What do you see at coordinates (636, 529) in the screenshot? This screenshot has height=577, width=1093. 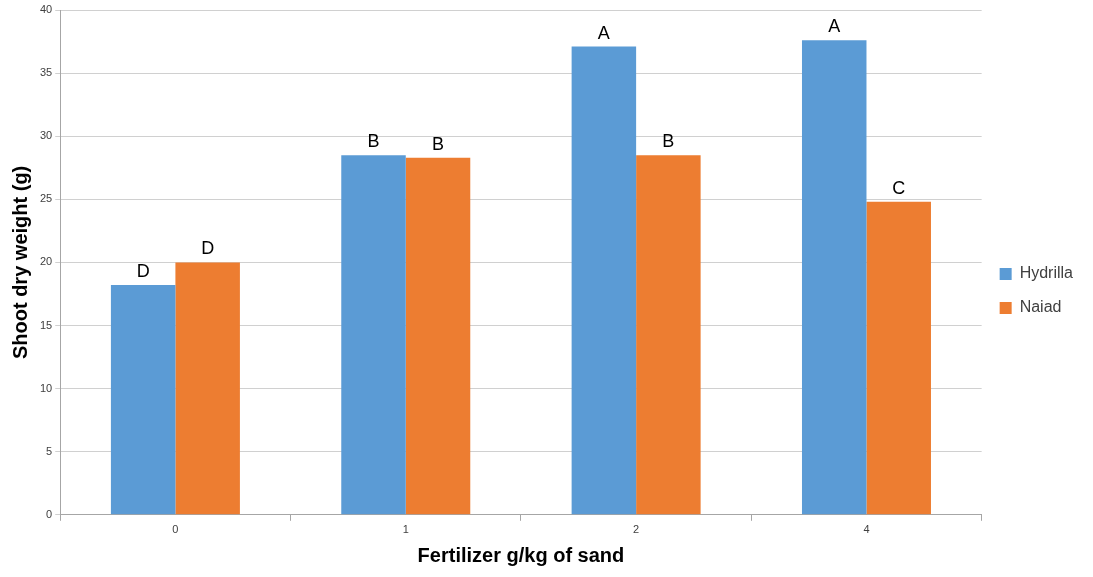 I see `x-tick-label: 2` at bounding box center [636, 529].